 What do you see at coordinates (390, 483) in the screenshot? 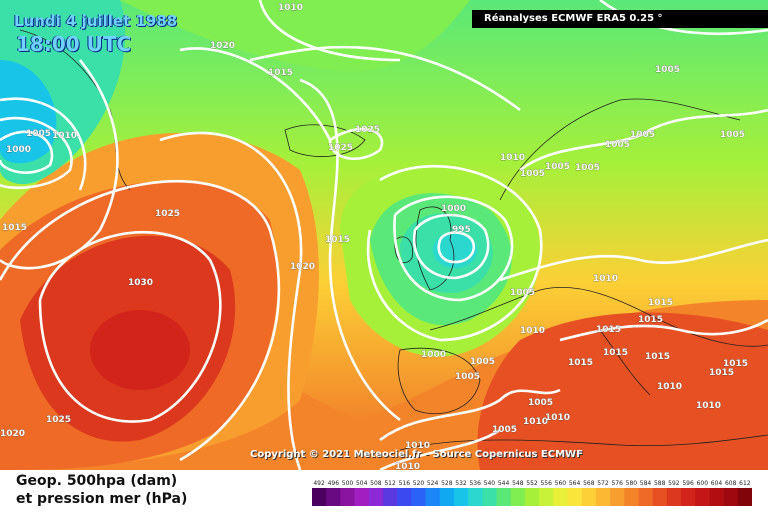
I see `scale-tick-label: 512` at bounding box center [390, 483].